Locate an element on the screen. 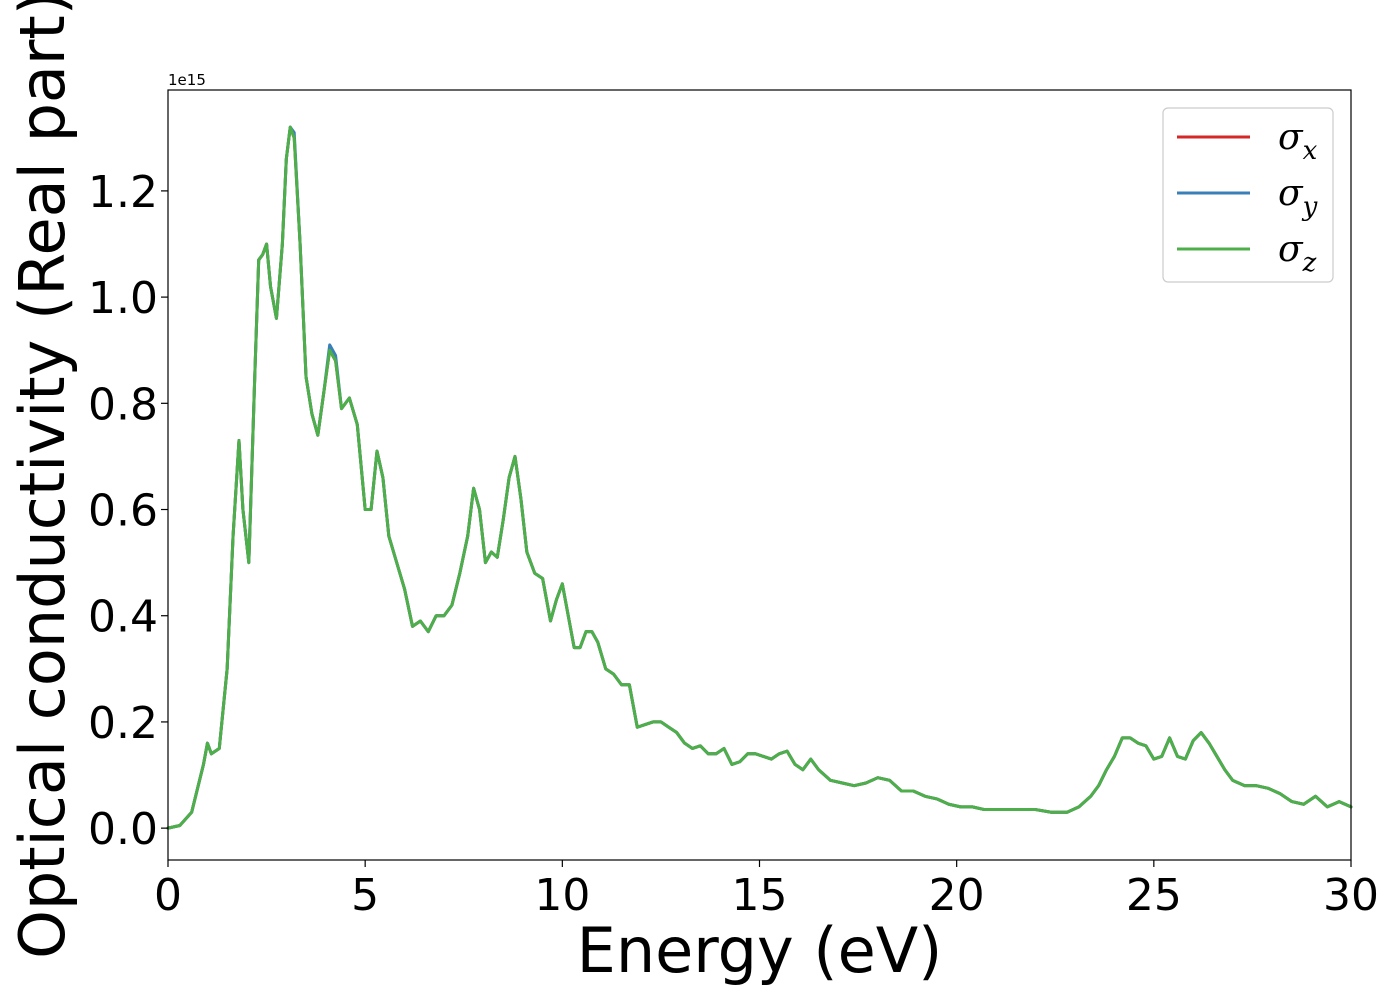 This screenshot has height=1000, width=1400. x-axis: 0 5 10 15 20 25 30 is located at coordinates (766, 890).